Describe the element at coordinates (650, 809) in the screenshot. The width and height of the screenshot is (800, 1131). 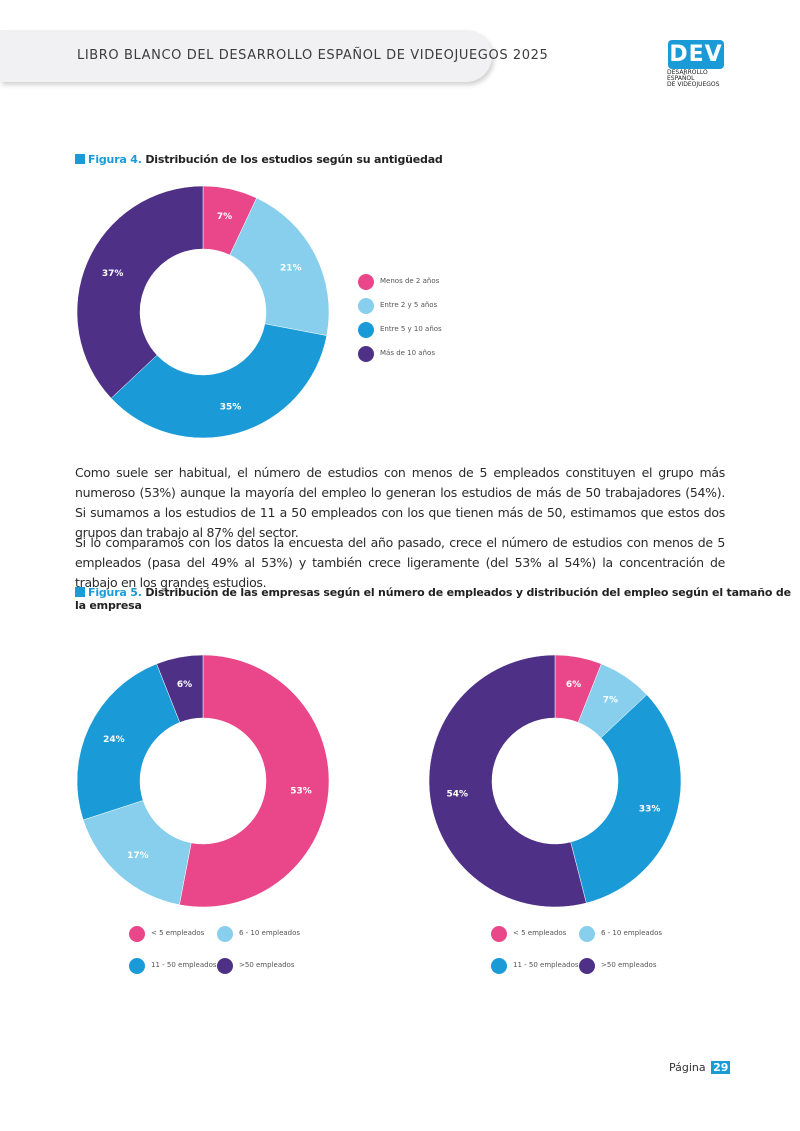
I see `slice-label-2-2: 33%` at that location.